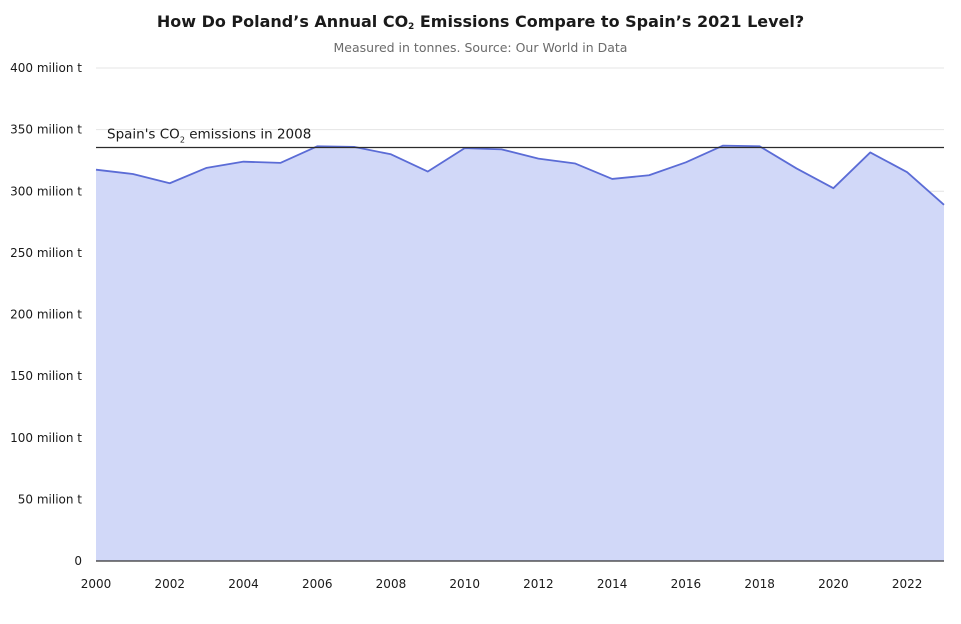 This screenshot has width=961, height=624. Describe the element at coordinates (78, 561) in the screenshot. I see `y-tick-label: 0` at that location.